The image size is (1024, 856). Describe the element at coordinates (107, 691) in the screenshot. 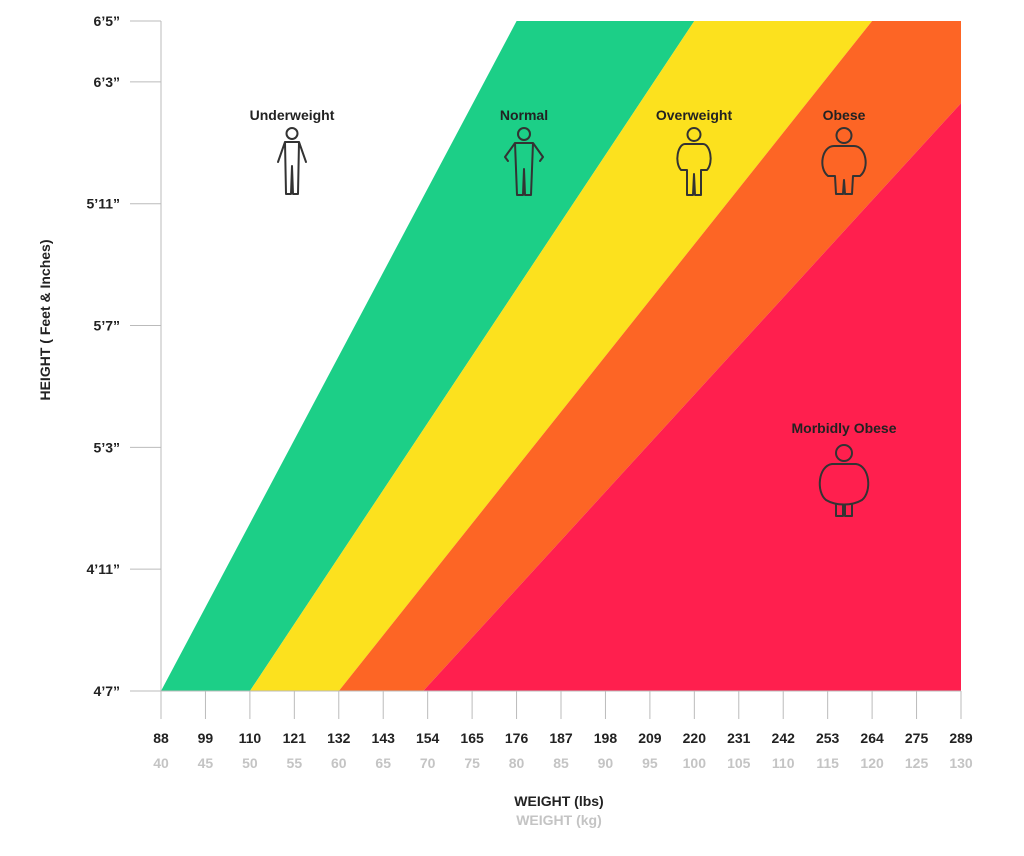

I see `y-tick-label: 4’7”` at that location.